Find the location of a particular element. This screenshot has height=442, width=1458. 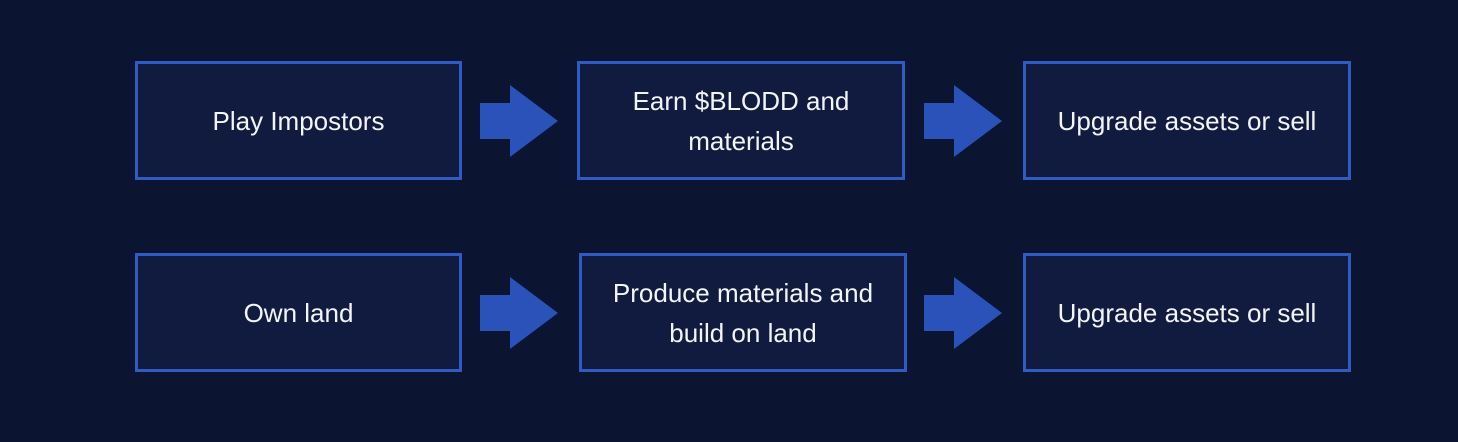

step-play-impostors: Play Impostors is located at coordinates (298, 120).